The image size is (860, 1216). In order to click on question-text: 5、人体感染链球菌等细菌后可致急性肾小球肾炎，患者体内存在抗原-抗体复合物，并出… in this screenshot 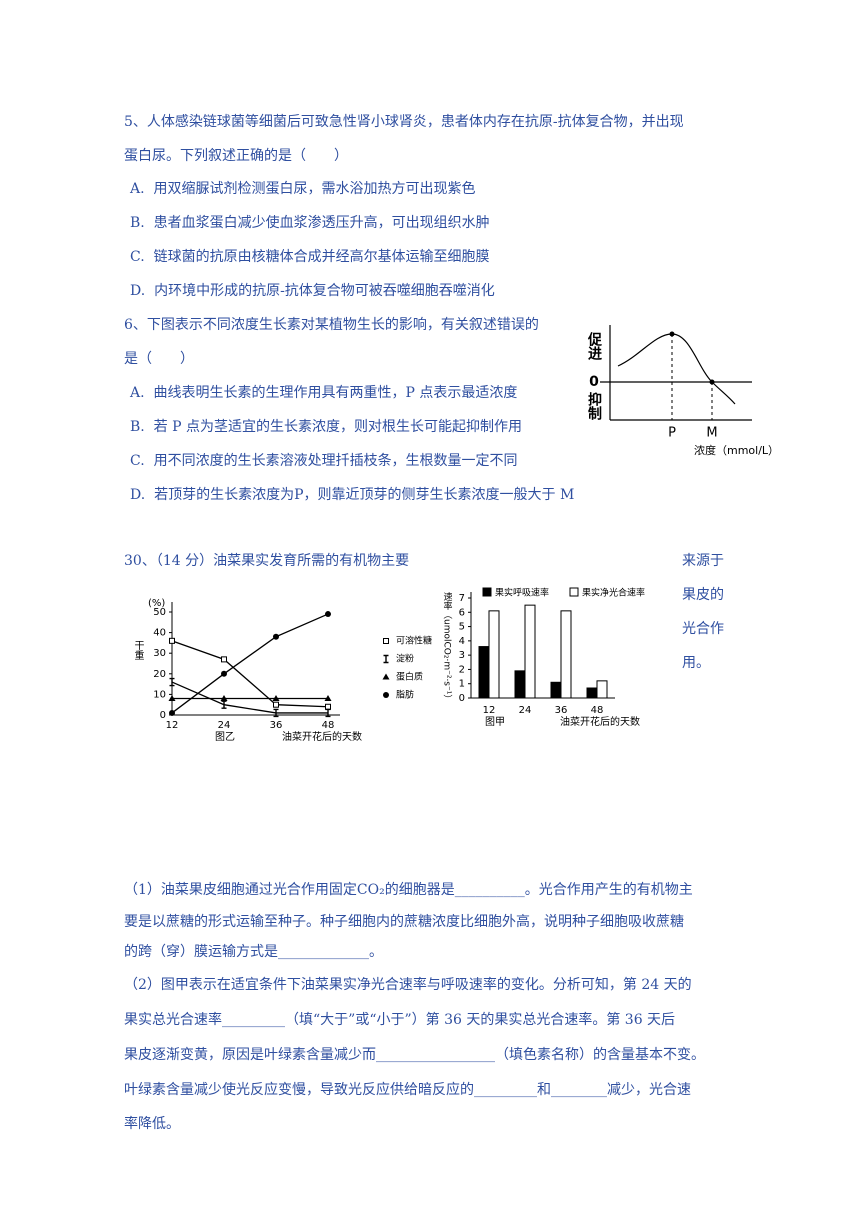, I will do `click(404, 122)`.